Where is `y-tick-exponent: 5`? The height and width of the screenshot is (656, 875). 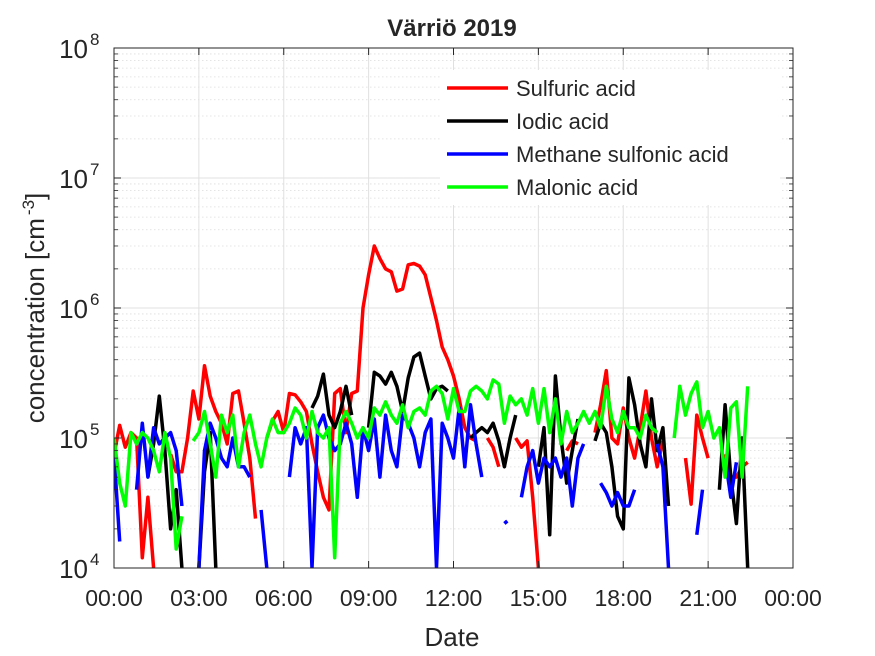 y-tick-exponent: 5 is located at coordinates (94, 429).